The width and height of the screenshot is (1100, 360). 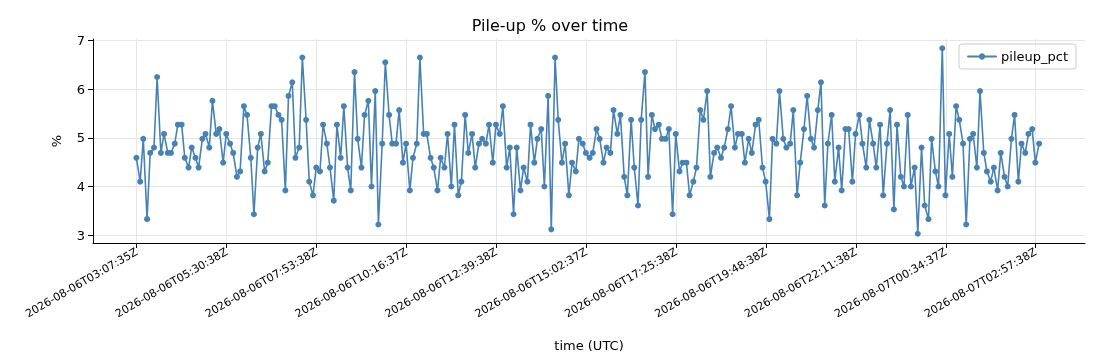 What do you see at coordinates (80, 235) in the screenshot?
I see `y-tick-label: 3` at bounding box center [80, 235].